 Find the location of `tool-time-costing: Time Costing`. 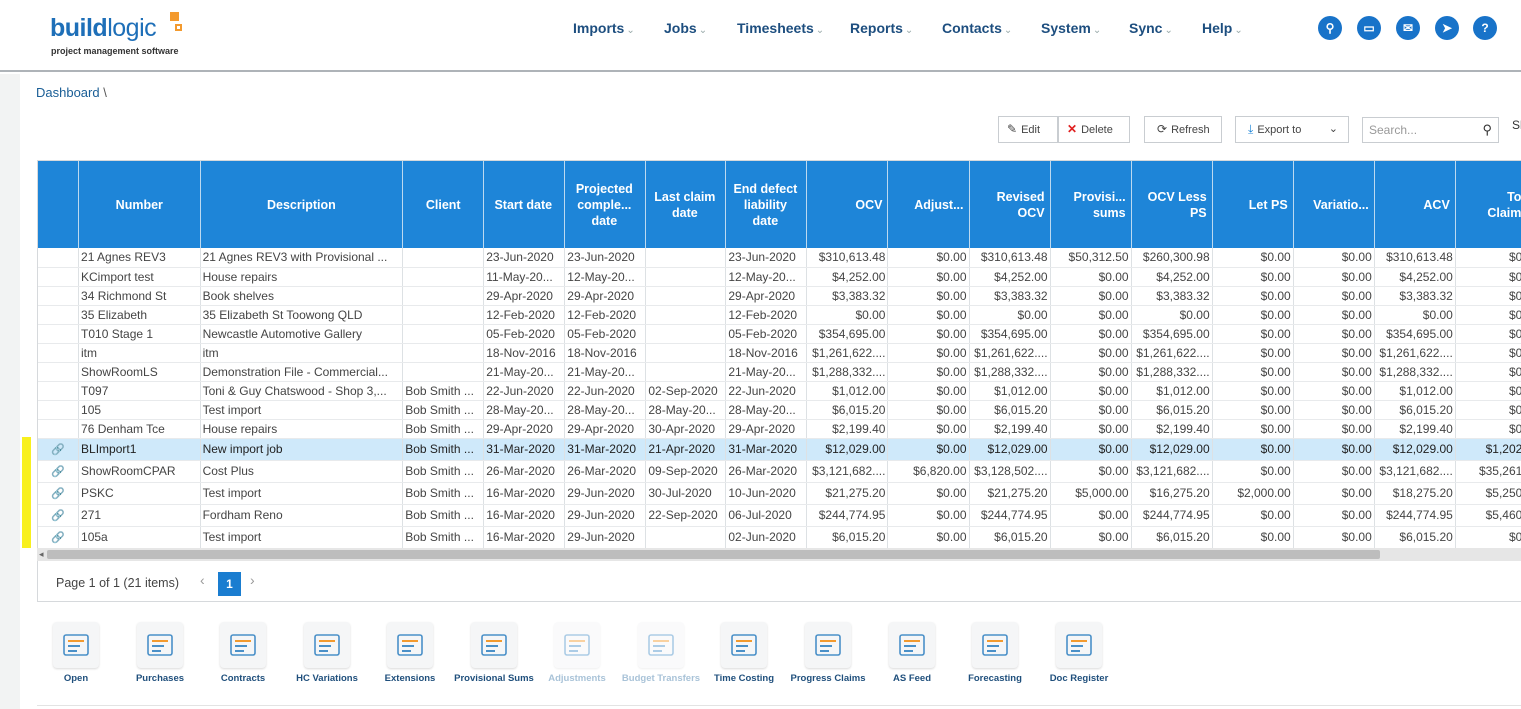

tool-time-costing: Time Costing is located at coordinates (744, 657).